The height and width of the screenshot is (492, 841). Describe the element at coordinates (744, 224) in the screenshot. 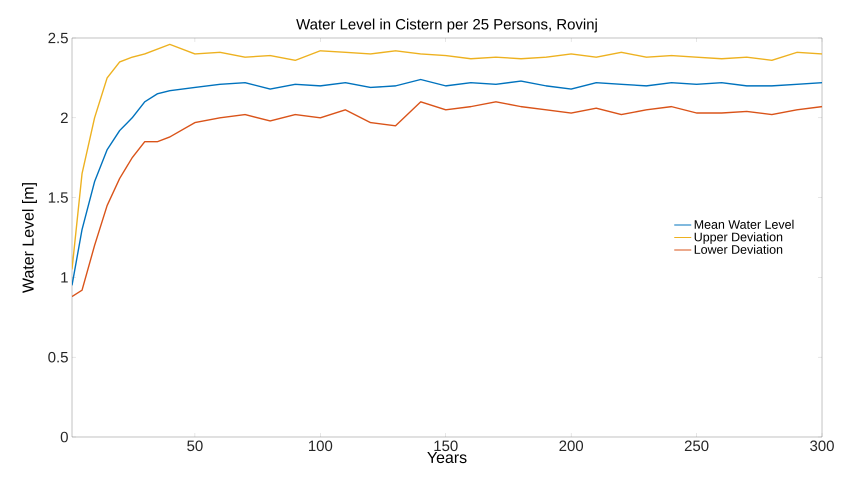

I see `legend-label: Mean Water Level` at that location.